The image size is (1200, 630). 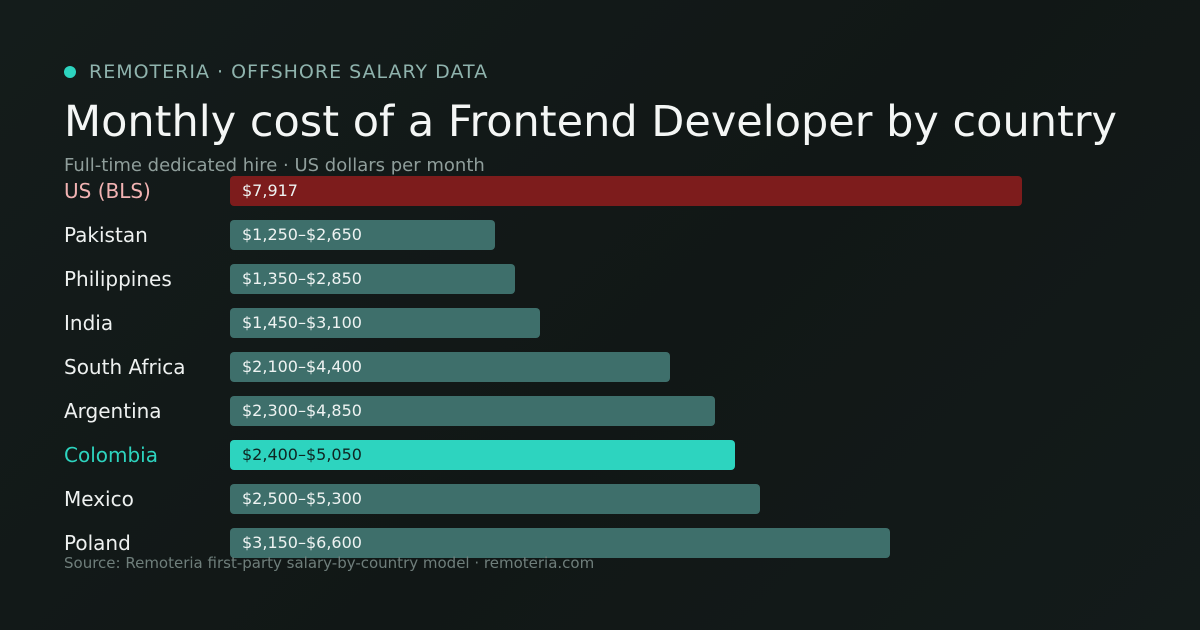 I want to click on bar-row: Mexico $2,500–$5,300, so click(x=600, y=499).